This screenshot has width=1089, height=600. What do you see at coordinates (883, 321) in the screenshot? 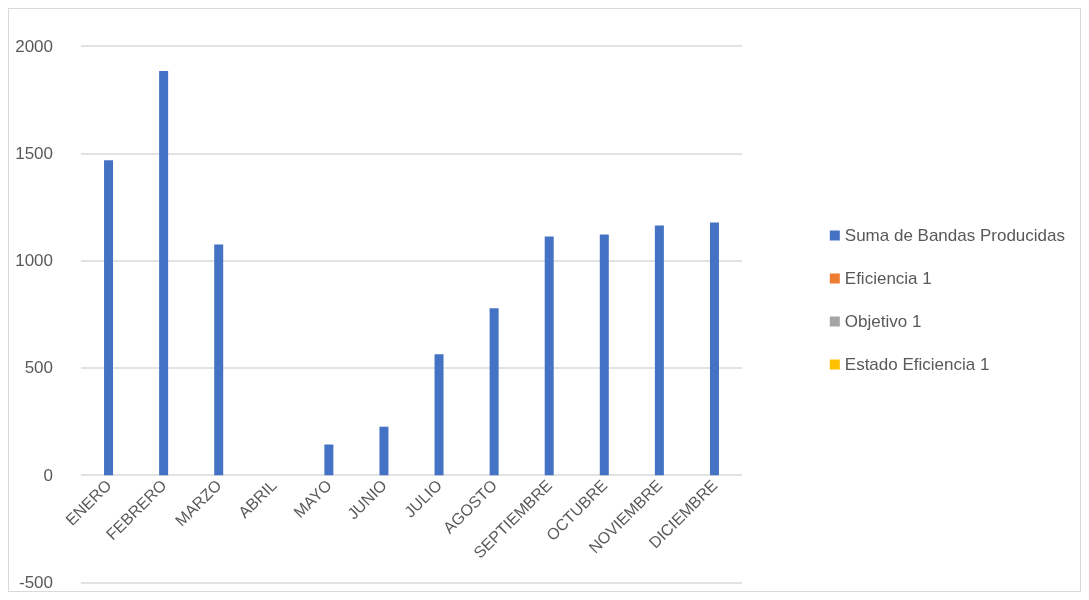
I see `legend-label: Objetivo 1` at bounding box center [883, 321].